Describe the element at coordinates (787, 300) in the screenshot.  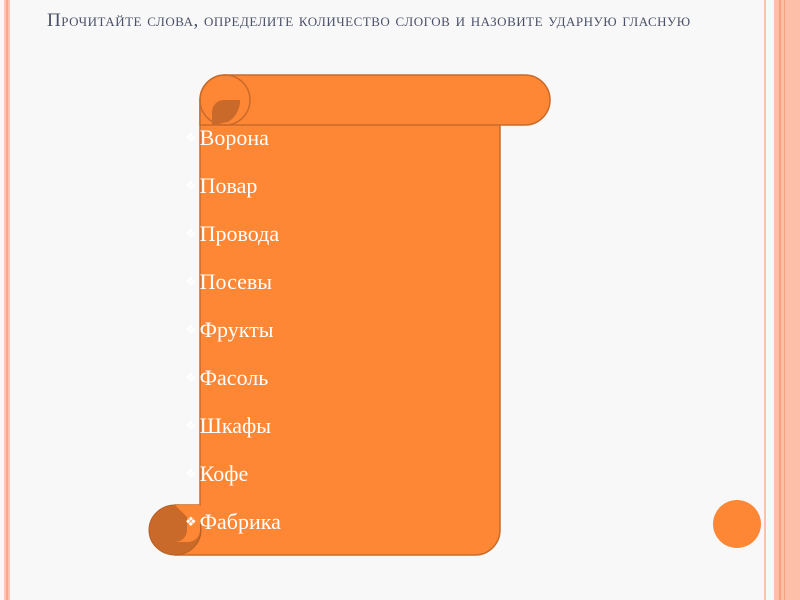
I see `right-border` at that location.